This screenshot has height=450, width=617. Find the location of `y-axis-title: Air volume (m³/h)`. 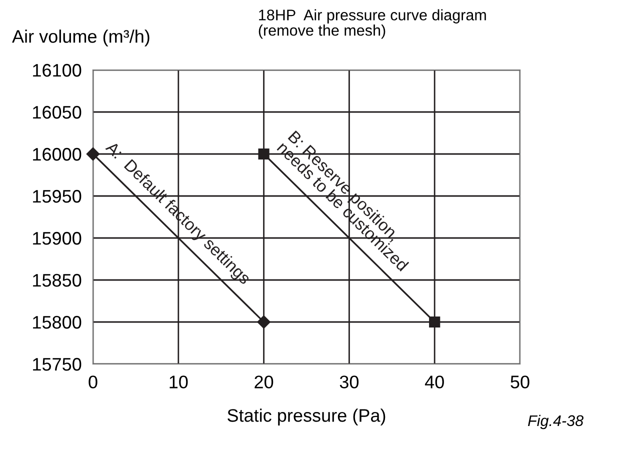

y-axis-title: Air volume (m³/h) is located at coordinates (81, 38).